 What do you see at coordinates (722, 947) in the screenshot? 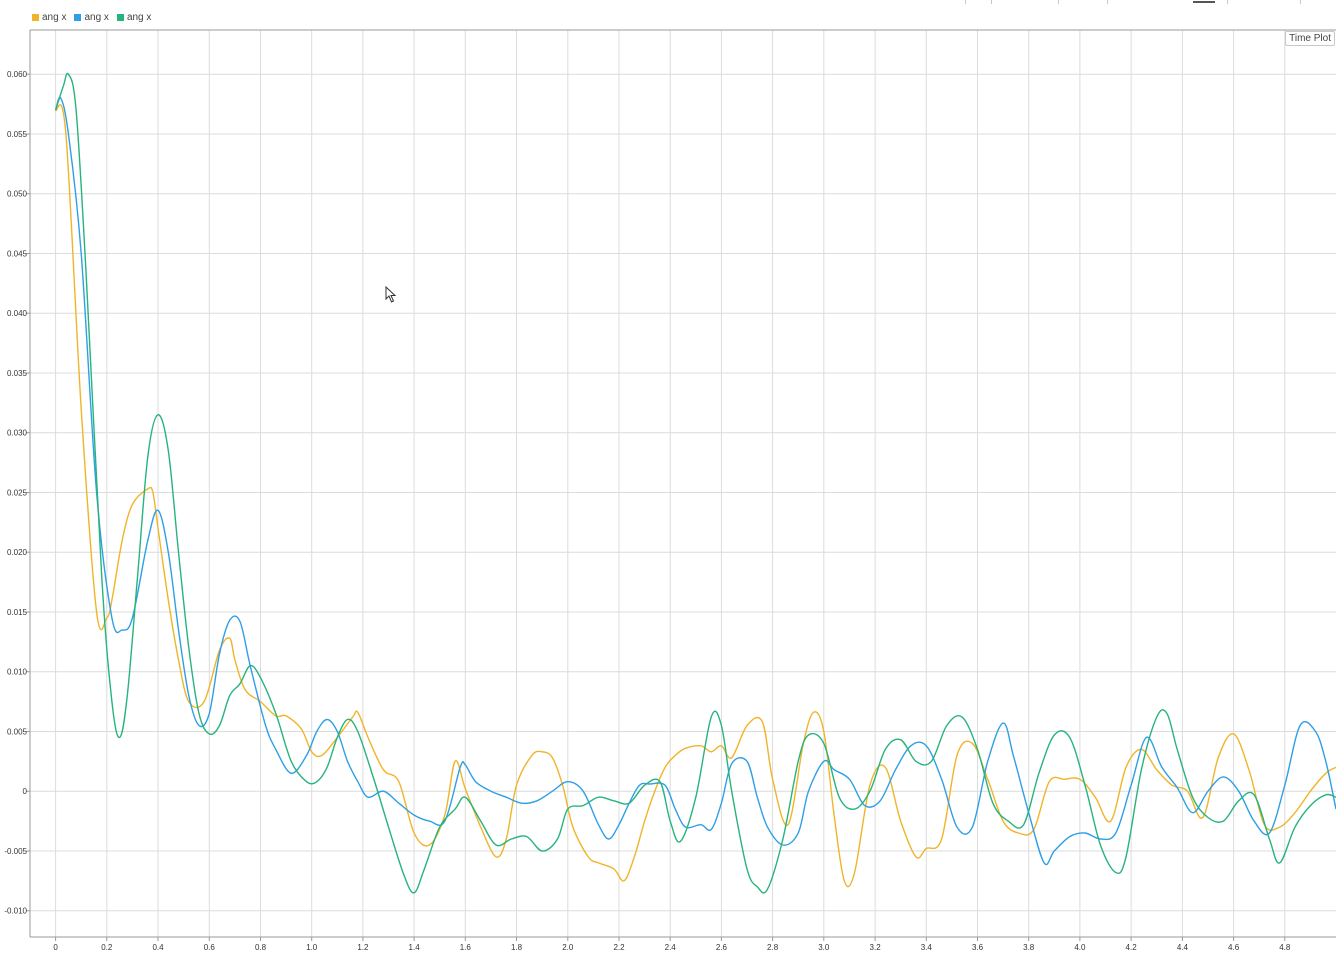
I see `x-tick-label: 2.6` at bounding box center [722, 947].